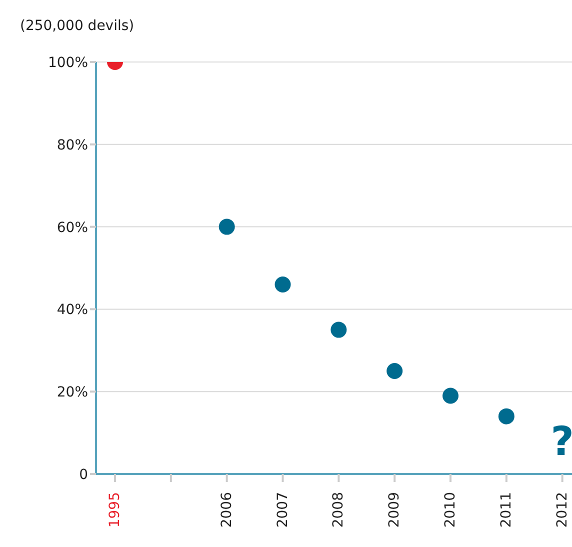  Describe the element at coordinates (282, 510) in the screenshot. I see `x-tick-label: 2007` at that location.